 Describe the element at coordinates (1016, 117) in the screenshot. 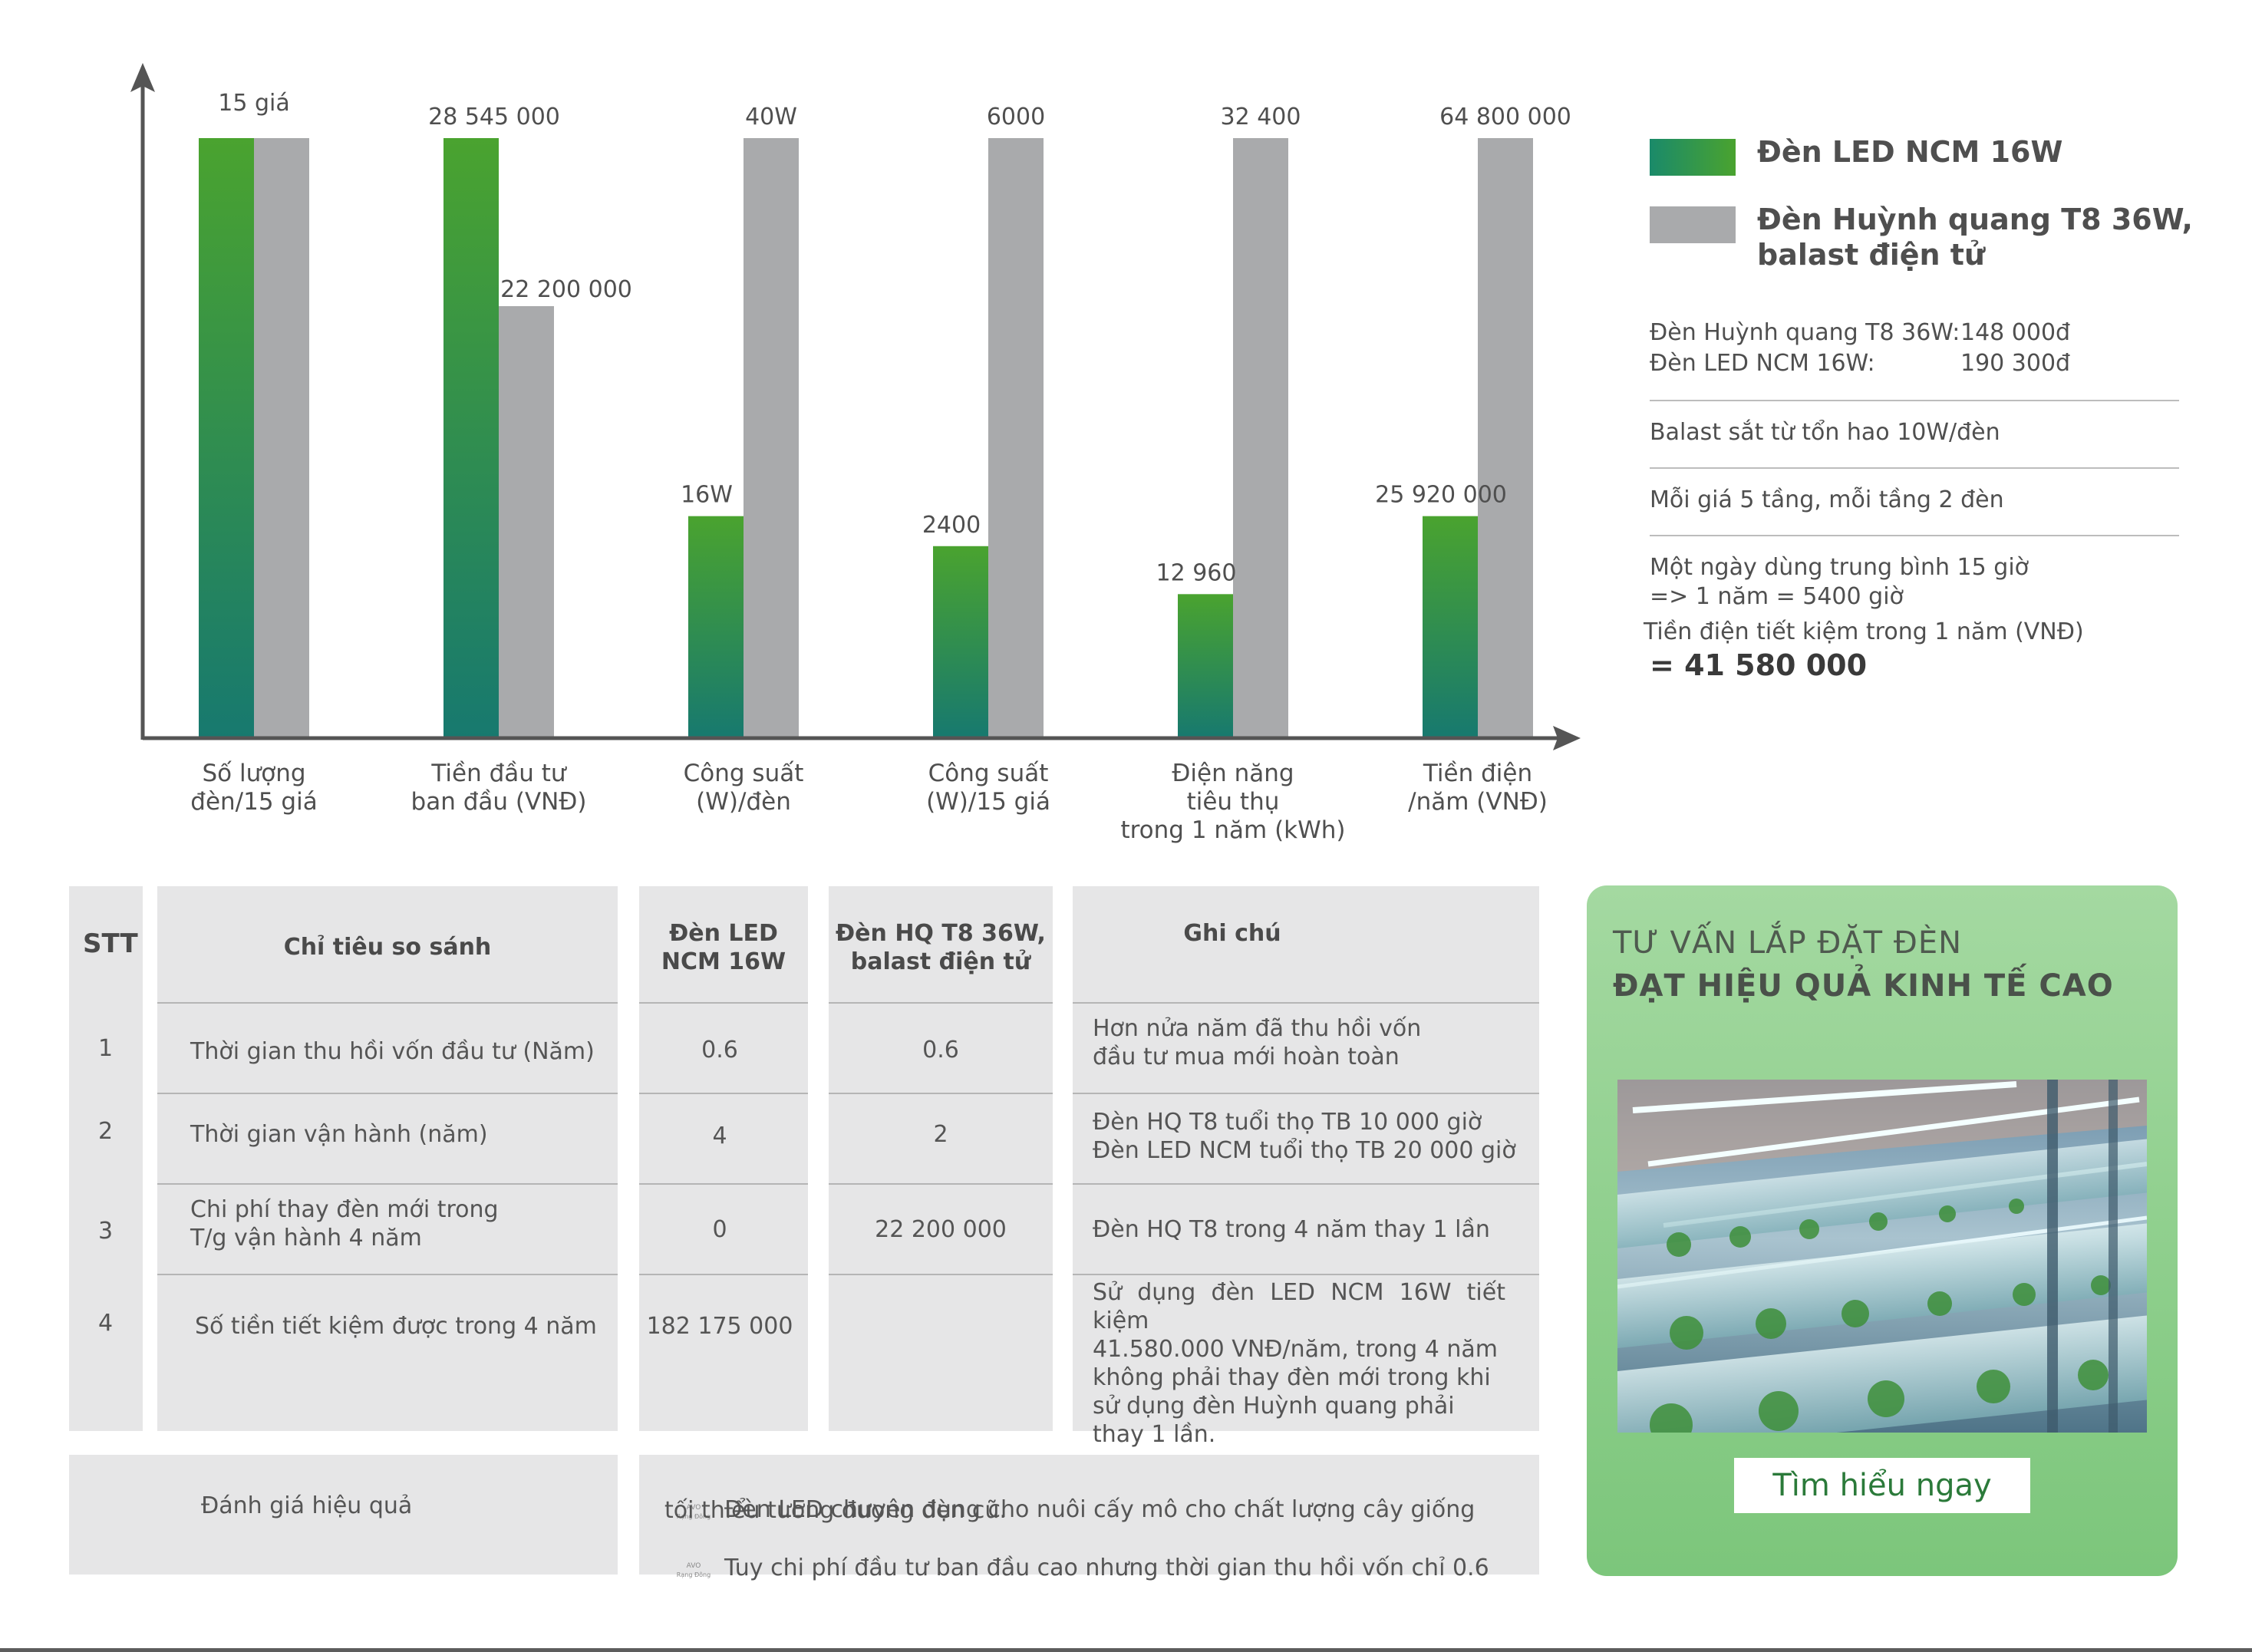

I see `data-label: 6000` at that location.